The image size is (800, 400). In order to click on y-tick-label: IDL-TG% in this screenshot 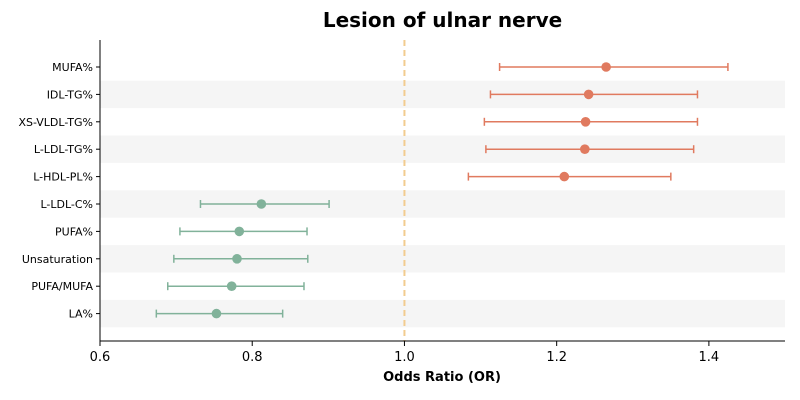, I will do `click(70, 94)`.